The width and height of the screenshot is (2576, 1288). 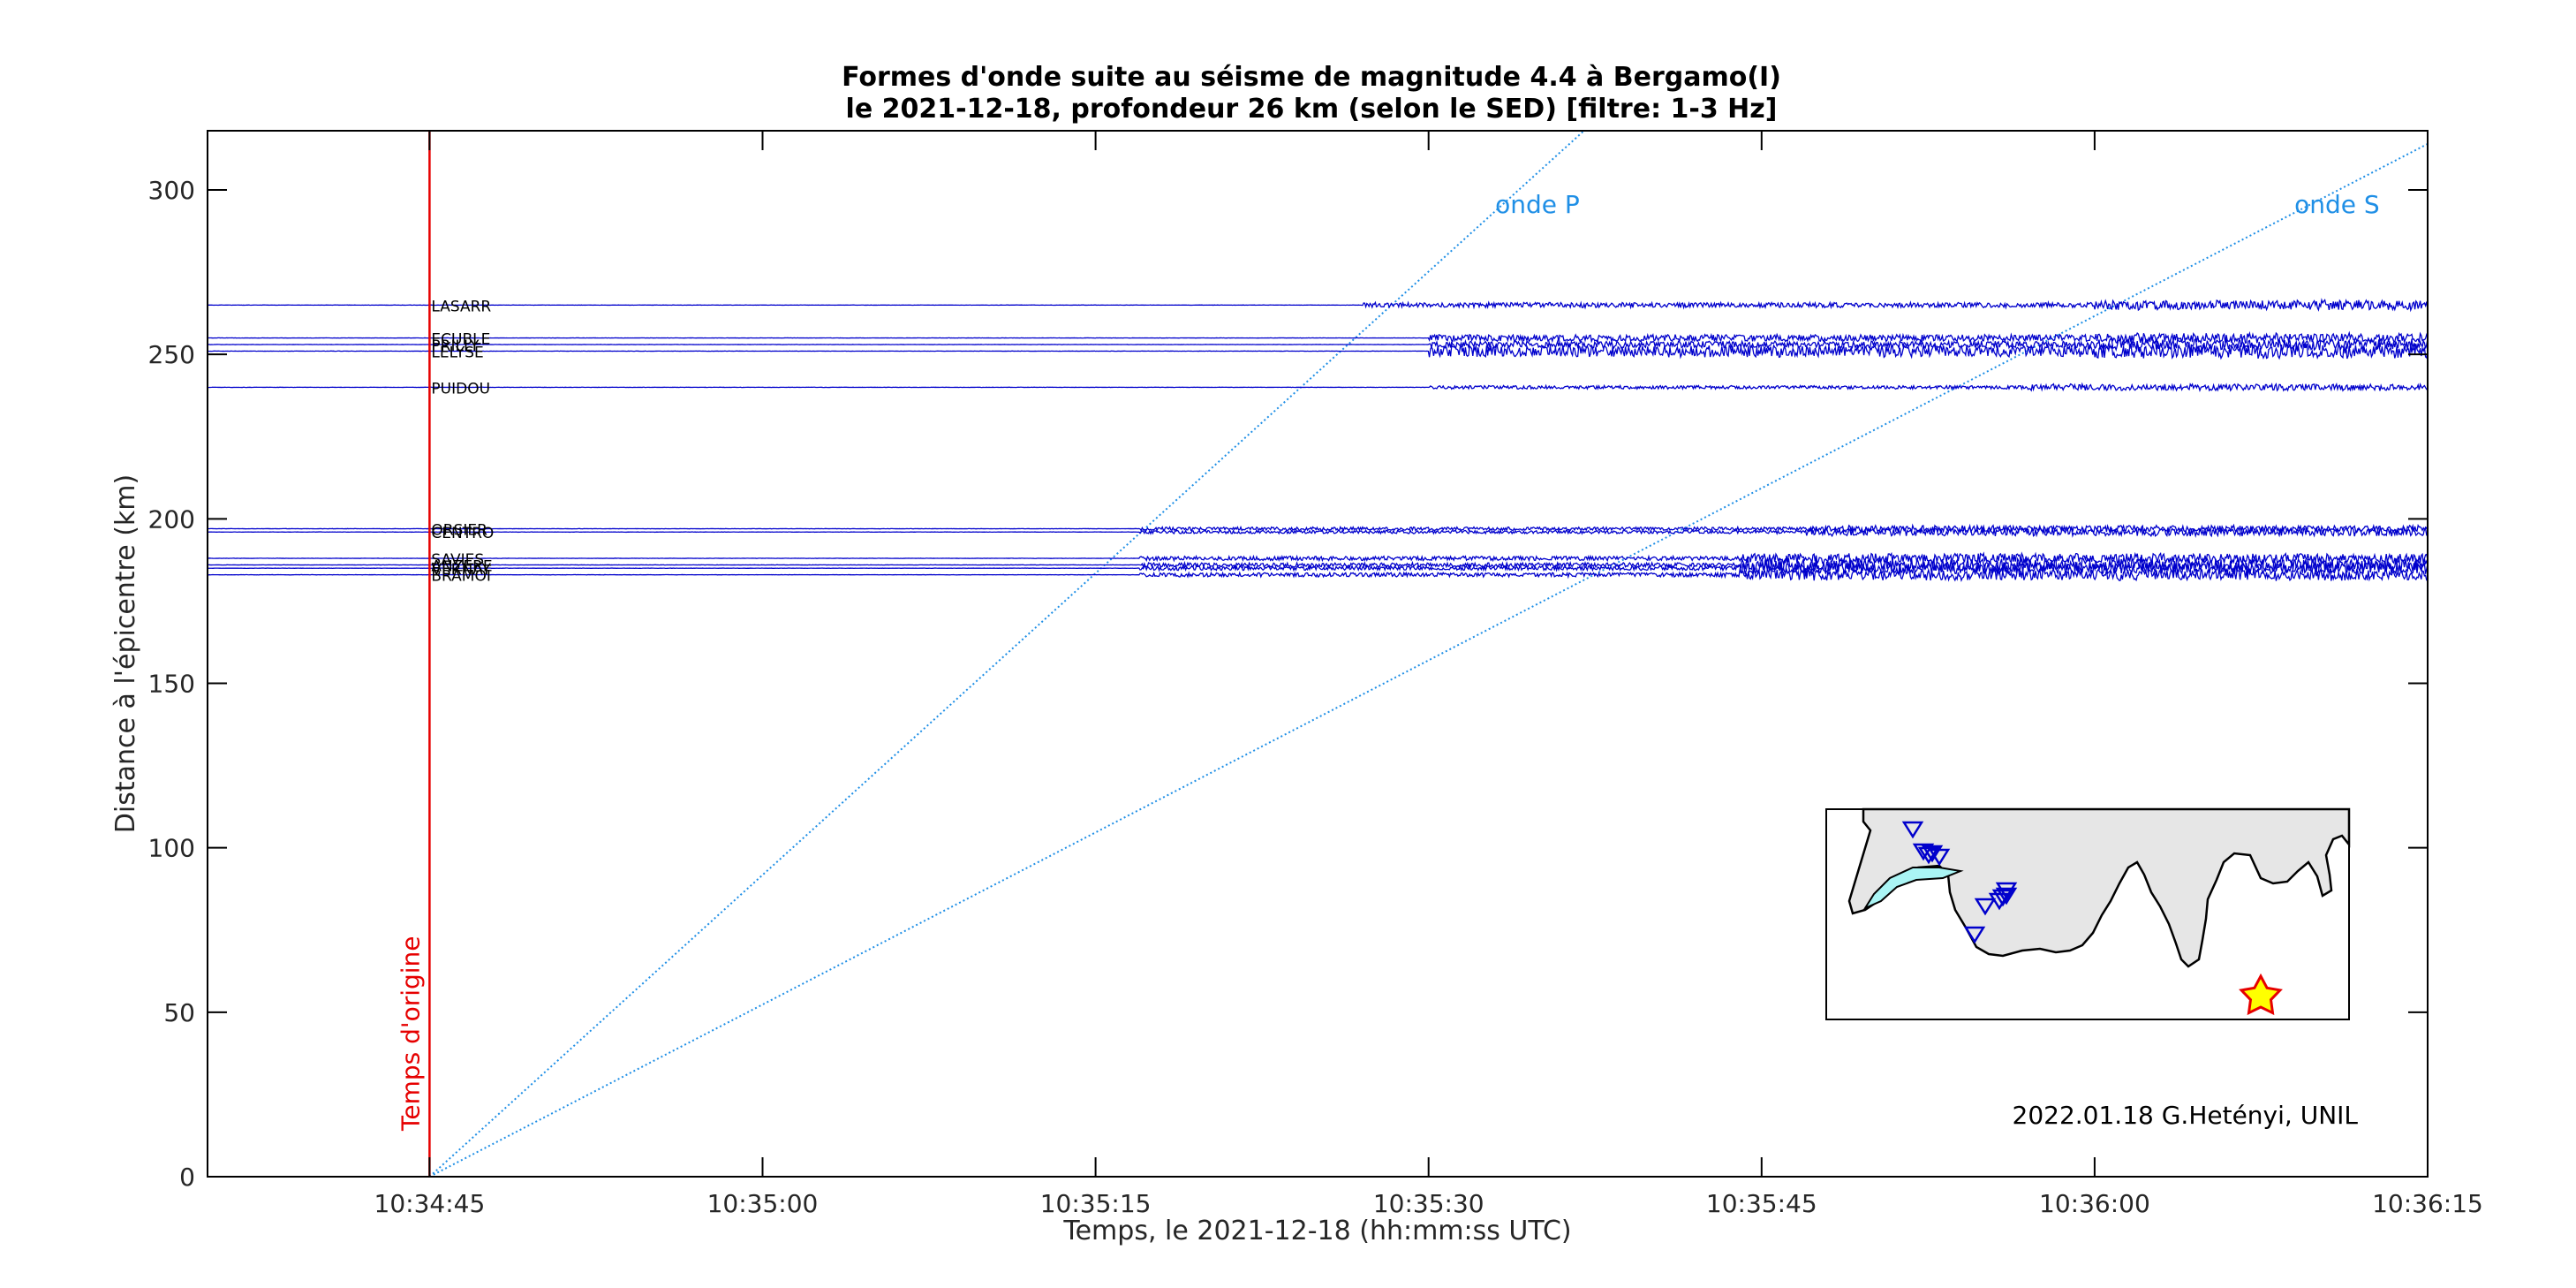 What do you see at coordinates (2088, 914) in the screenshot?
I see `inset-map` at bounding box center [2088, 914].